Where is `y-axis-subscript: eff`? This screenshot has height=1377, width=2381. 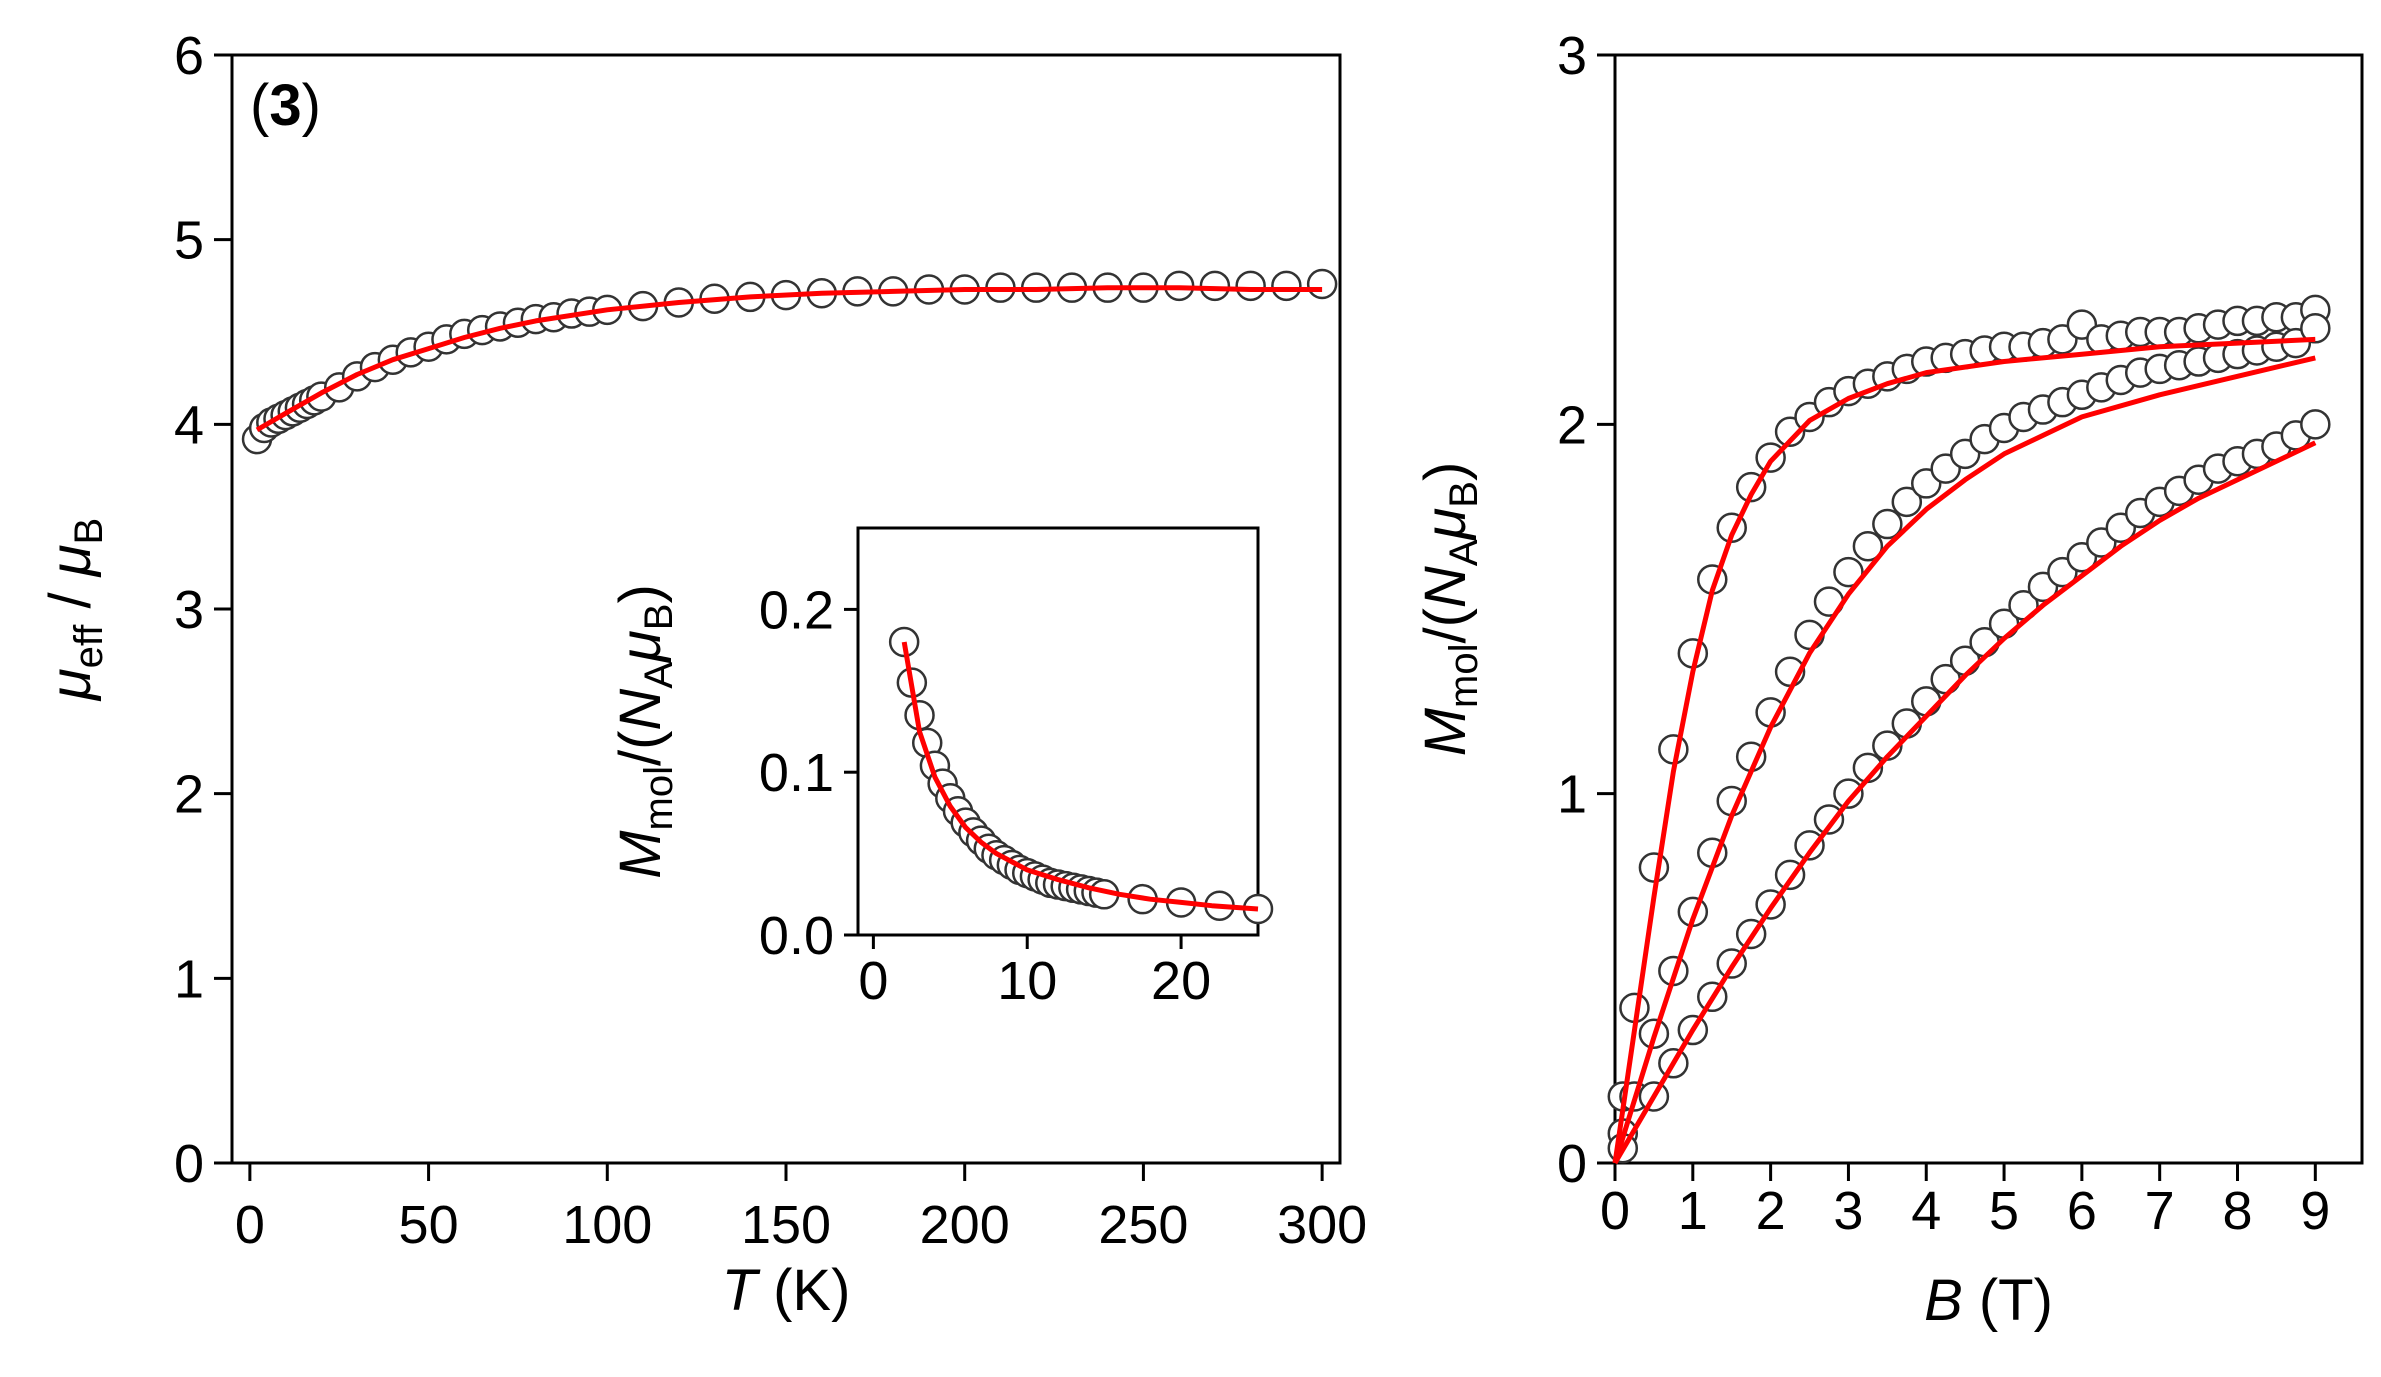 y-axis-subscript: eff is located at coordinates (89, 646).